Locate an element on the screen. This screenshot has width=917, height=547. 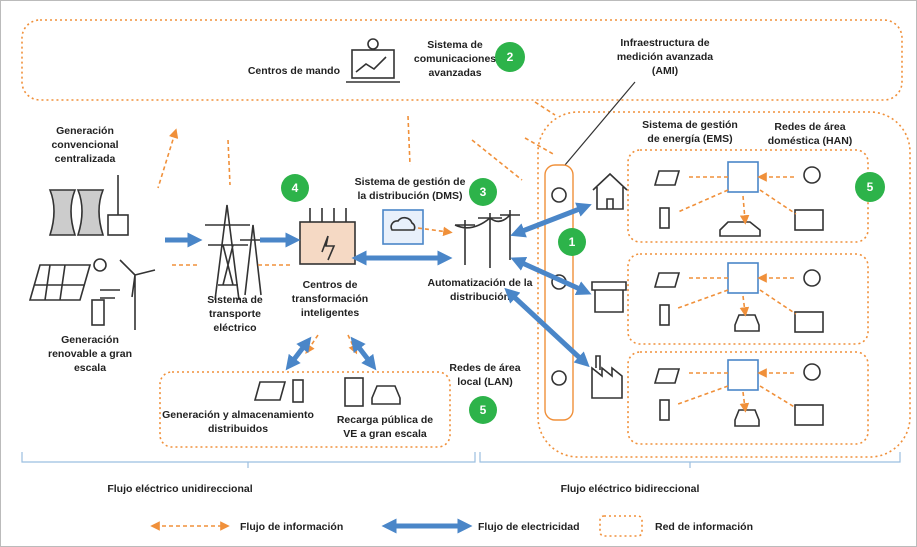
badge: 3 is located at coordinates (483, 192).